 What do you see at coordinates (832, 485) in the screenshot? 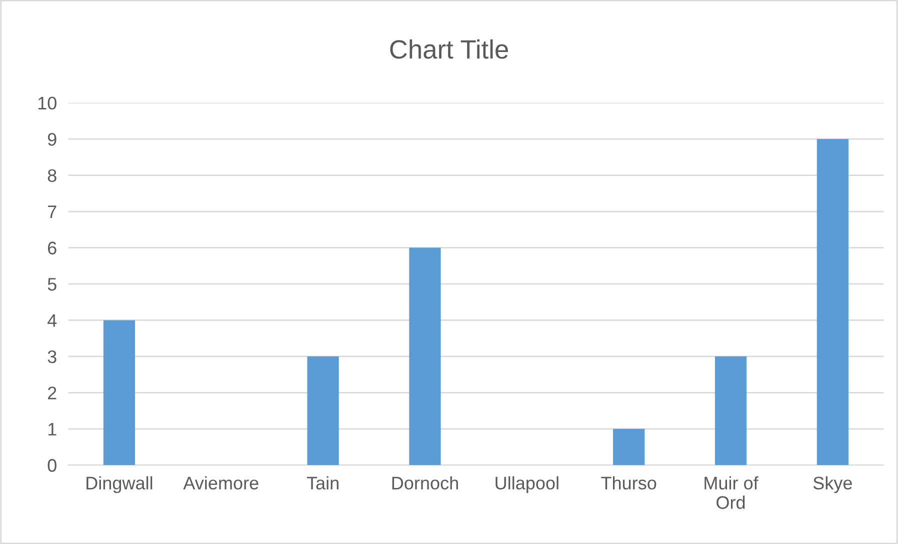
I see `x-tick-label: Skye` at bounding box center [832, 485].